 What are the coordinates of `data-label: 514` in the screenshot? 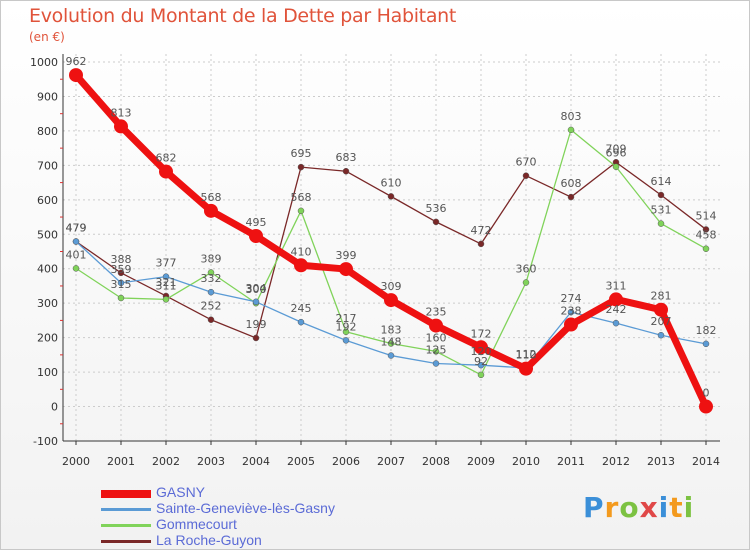 It's located at (706, 215).